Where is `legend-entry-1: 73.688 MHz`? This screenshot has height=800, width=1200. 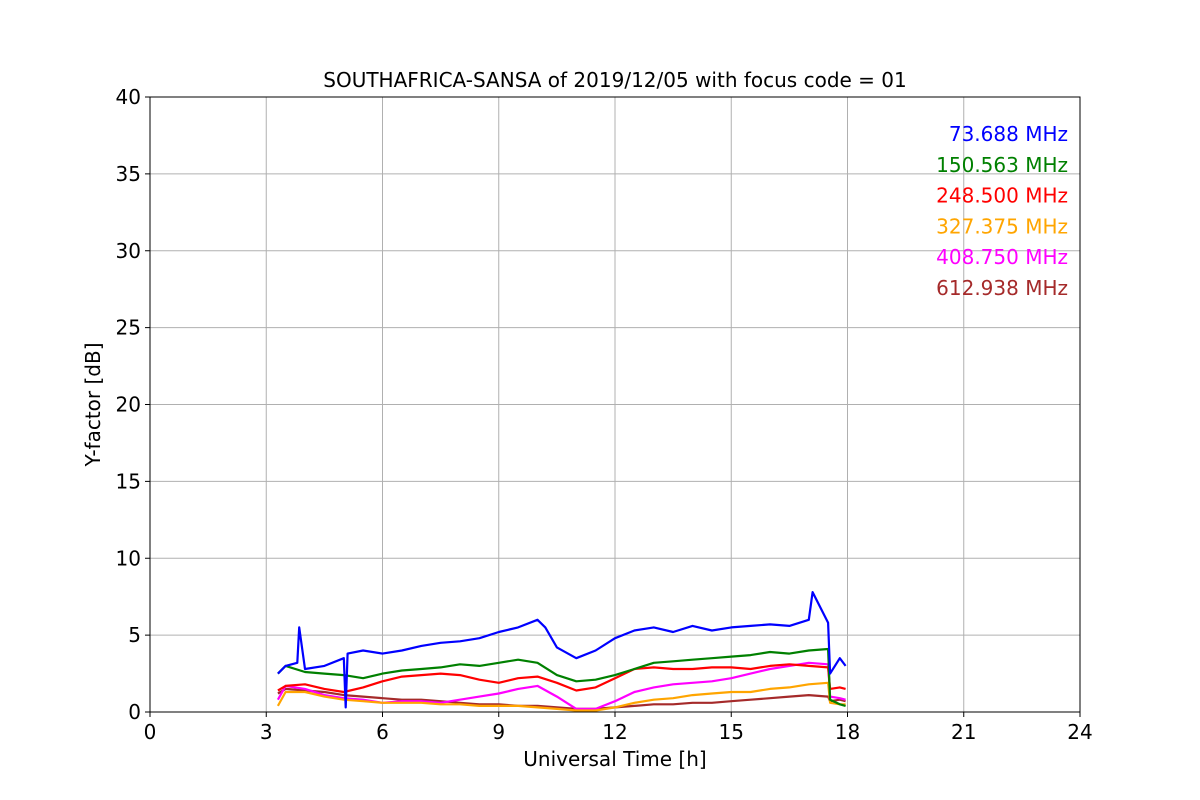 legend-entry-1: 73.688 MHz is located at coordinates (1008, 134).